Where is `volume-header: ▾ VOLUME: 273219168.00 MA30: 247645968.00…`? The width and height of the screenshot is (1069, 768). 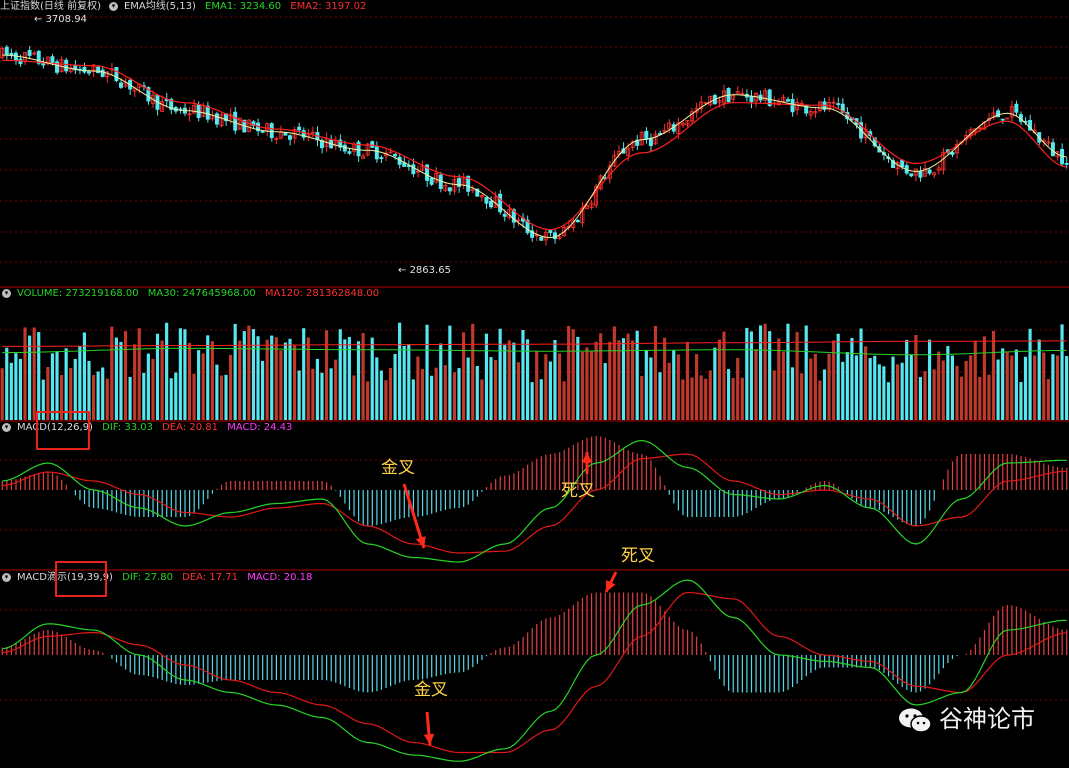 volume-header: ▾ VOLUME: 273219168.00 MA30: 247645968.00… is located at coordinates (192, 294).